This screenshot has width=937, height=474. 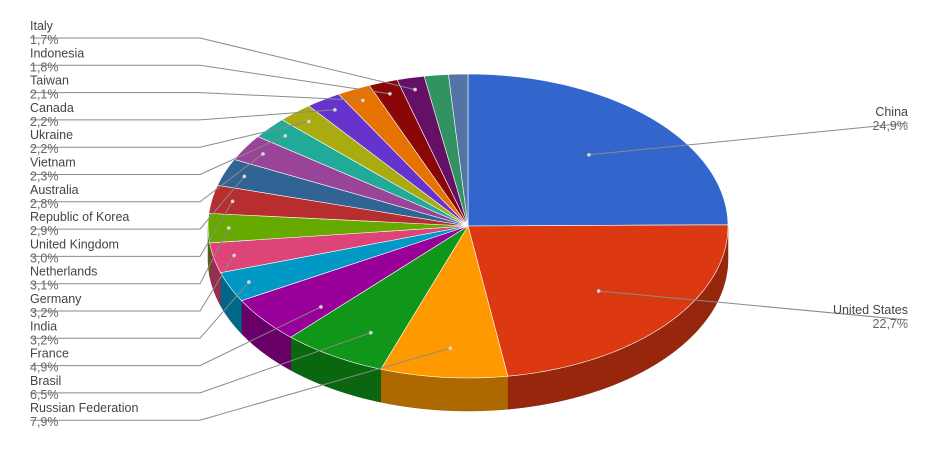 I want to click on leader-line-netherlands, so click(x=130, y=256).